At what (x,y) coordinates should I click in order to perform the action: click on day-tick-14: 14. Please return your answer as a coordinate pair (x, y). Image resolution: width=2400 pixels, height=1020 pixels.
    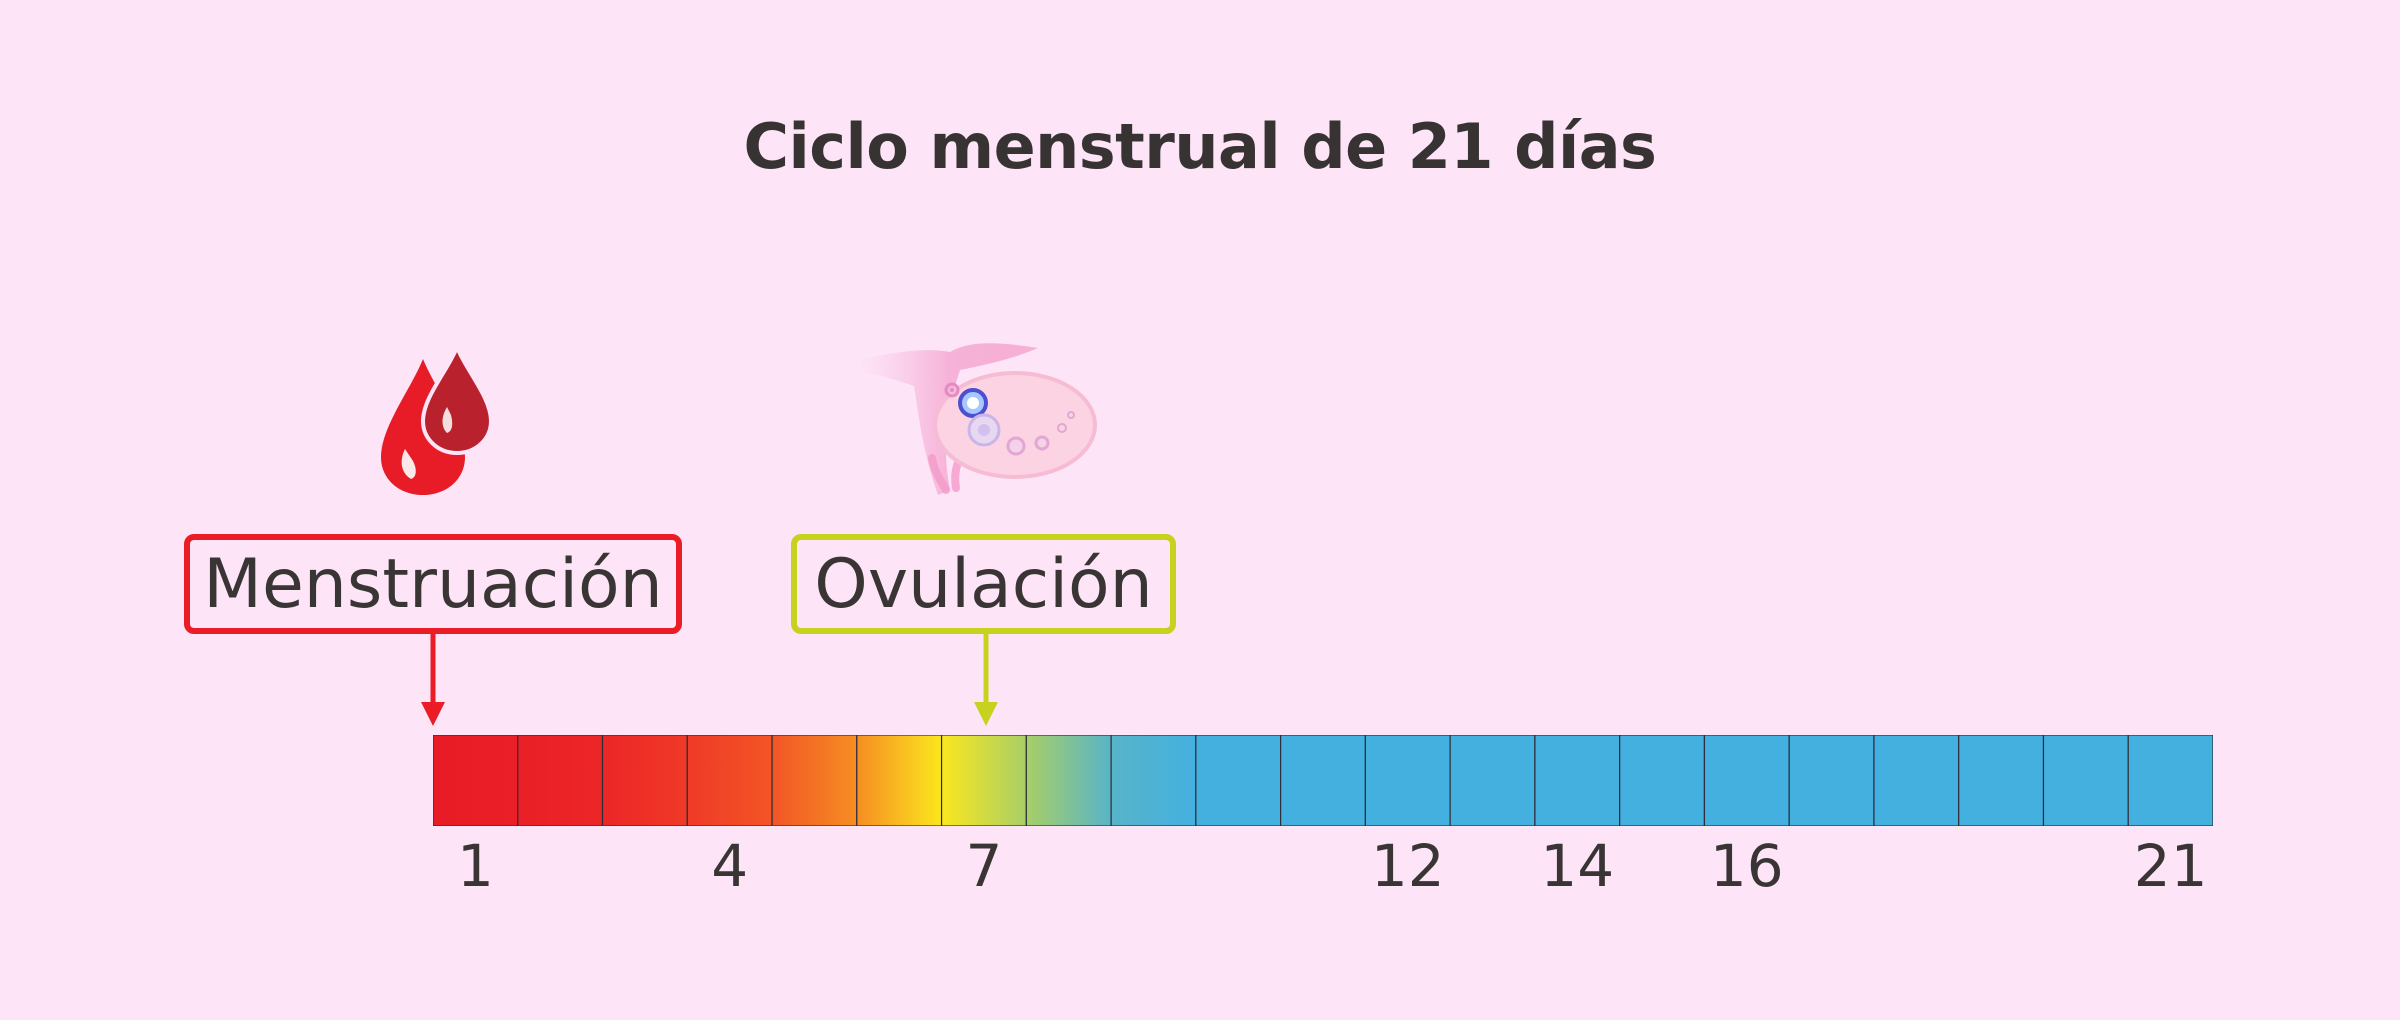
    Looking at the image, I should click on (1577, 866).